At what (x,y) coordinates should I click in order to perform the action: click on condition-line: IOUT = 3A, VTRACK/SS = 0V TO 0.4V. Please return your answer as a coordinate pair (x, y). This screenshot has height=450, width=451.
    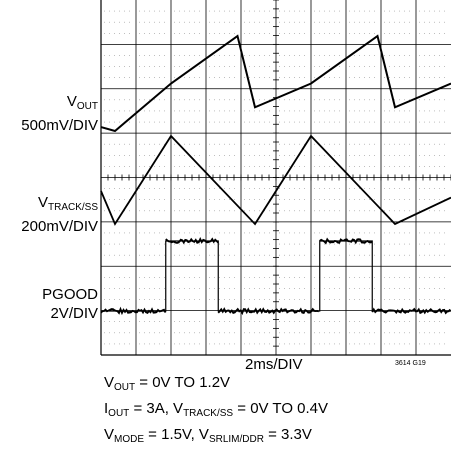
    Looking at the image, I should click on (216, 411).